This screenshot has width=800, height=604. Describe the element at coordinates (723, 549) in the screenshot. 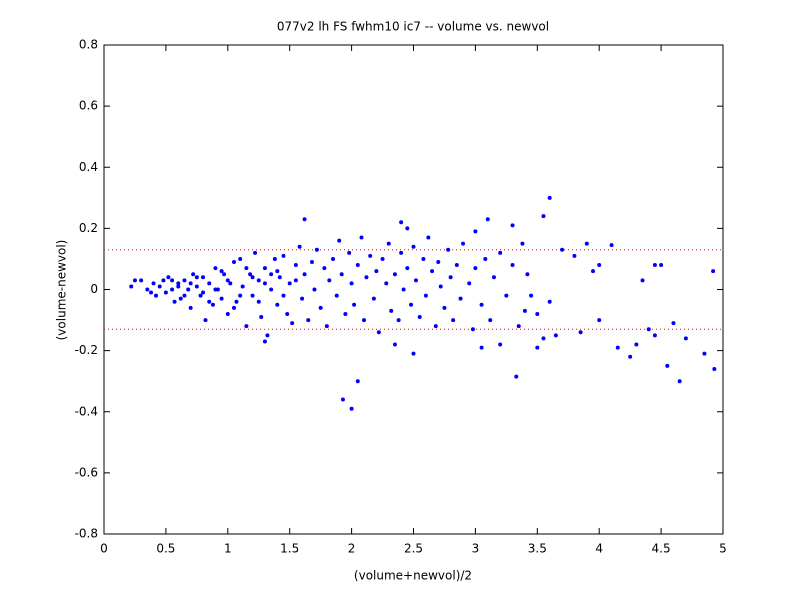

I see `x-tick-label: 5` at that location.